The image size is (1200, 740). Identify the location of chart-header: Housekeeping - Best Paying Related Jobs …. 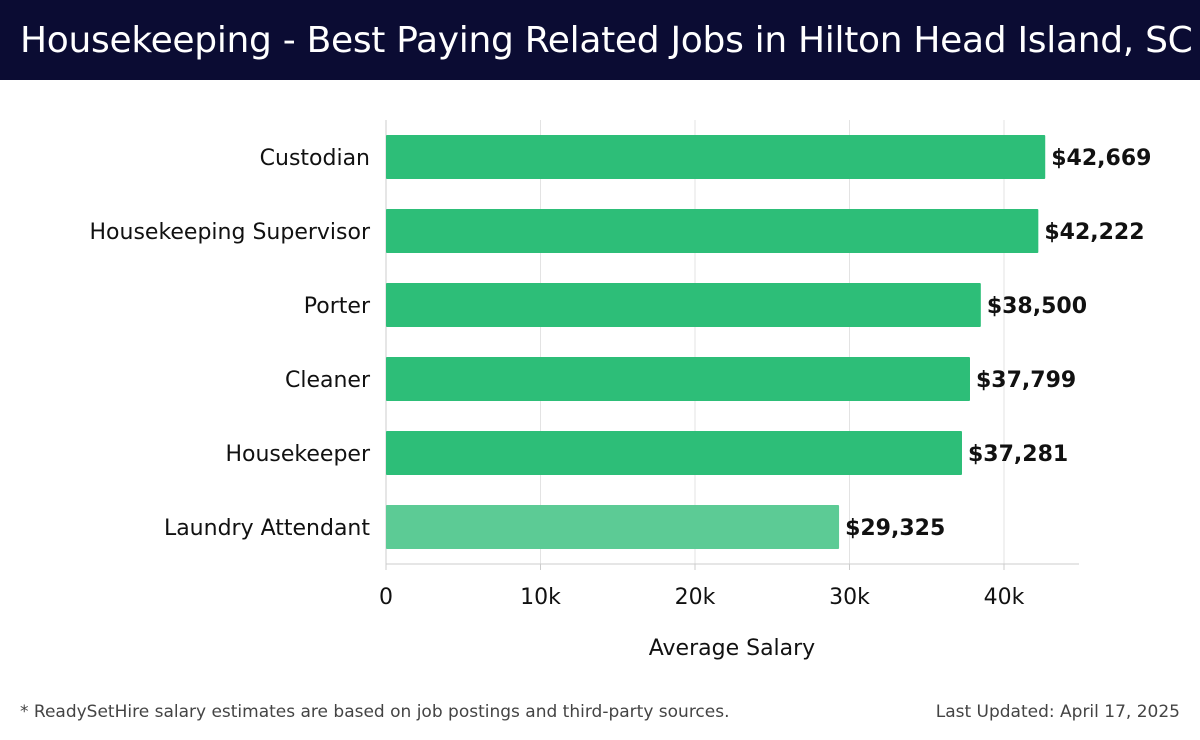
(600, 40).